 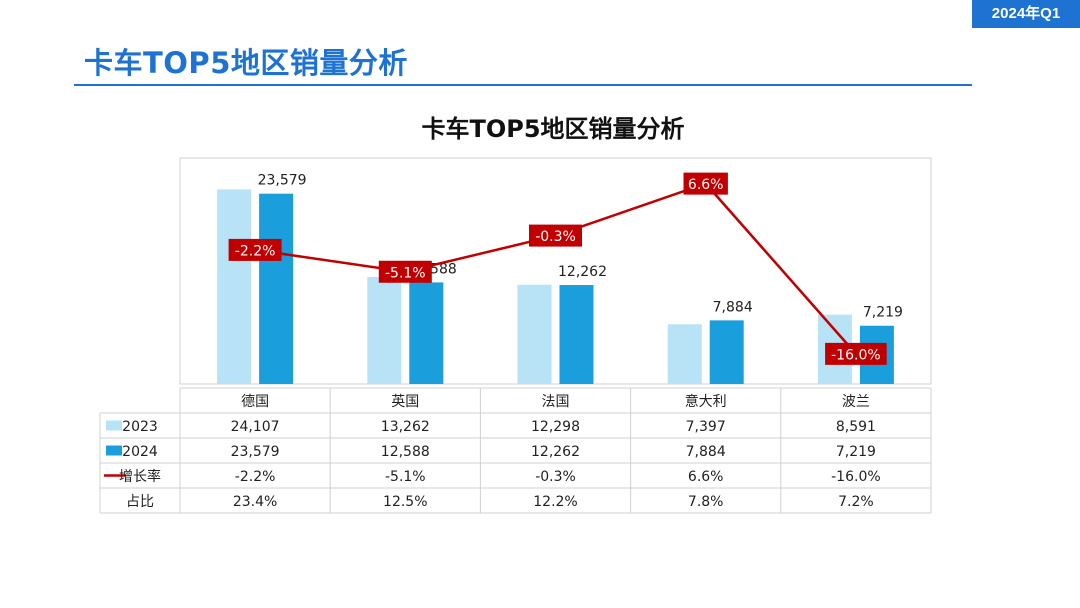 What do you see at coordinates (114, 450) in the screenshot?
I see `legend-swatch-2024` at bounding box center [114, 450].